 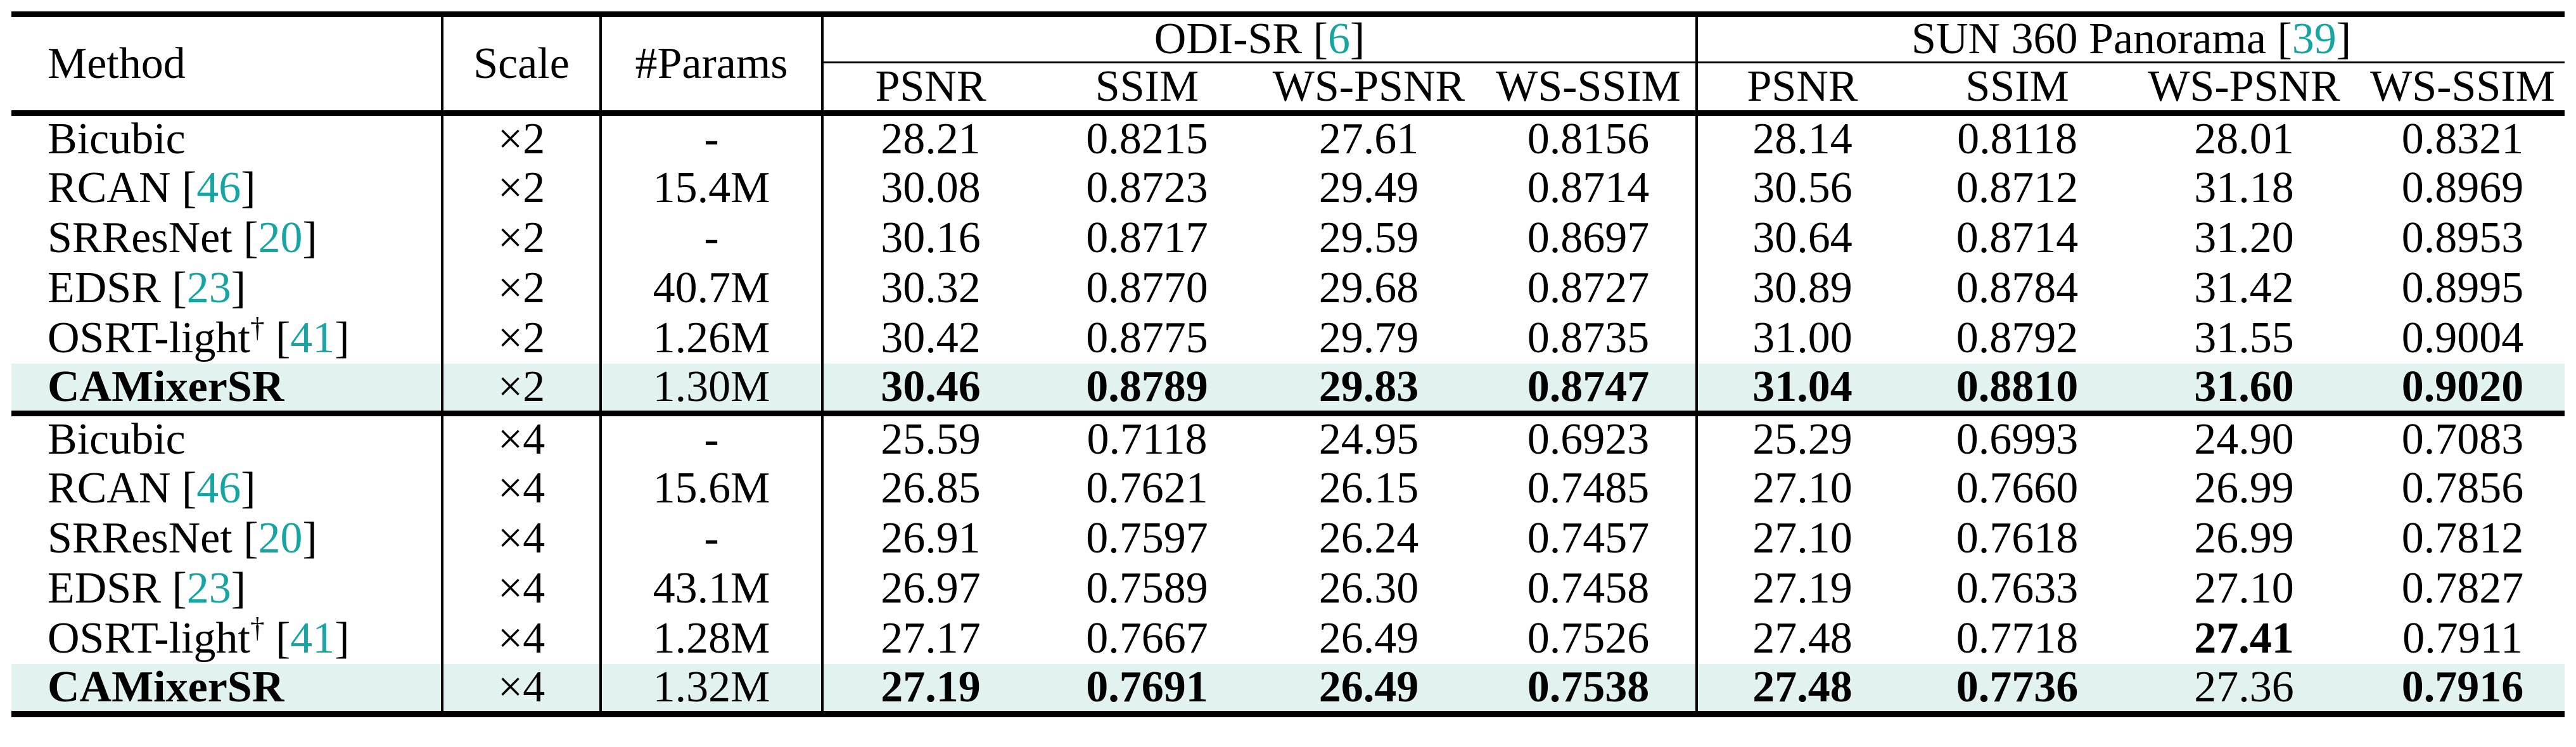 What do you see at coordinates (712, 338) in the screenshot?
I see `params-cell: 1.26M` at bounding box center [712, 338].